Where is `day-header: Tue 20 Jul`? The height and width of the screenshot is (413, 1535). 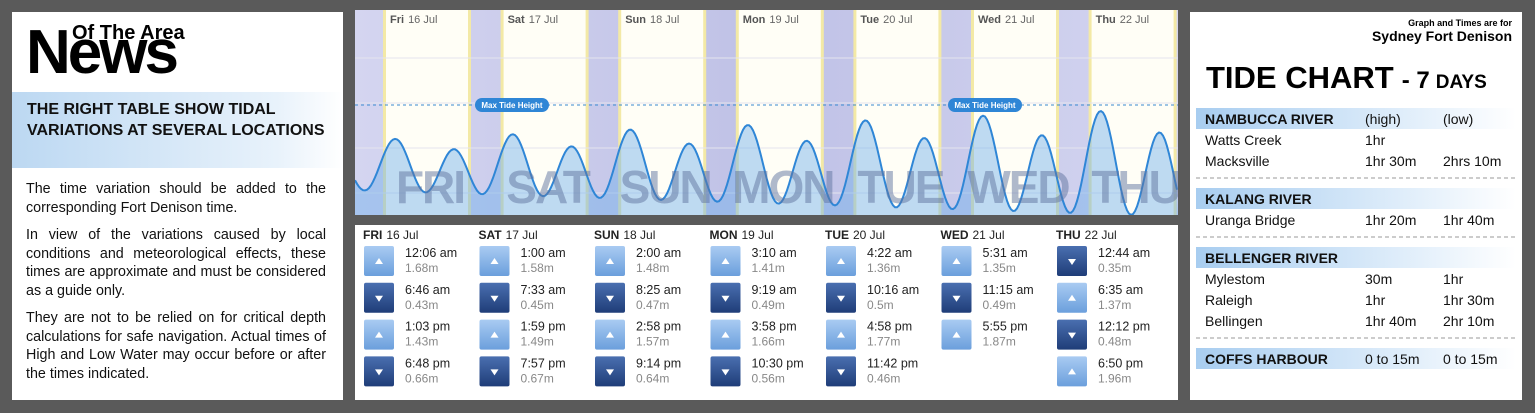 day-header: Tue 20 Jul is located at coordinates (886, 20).